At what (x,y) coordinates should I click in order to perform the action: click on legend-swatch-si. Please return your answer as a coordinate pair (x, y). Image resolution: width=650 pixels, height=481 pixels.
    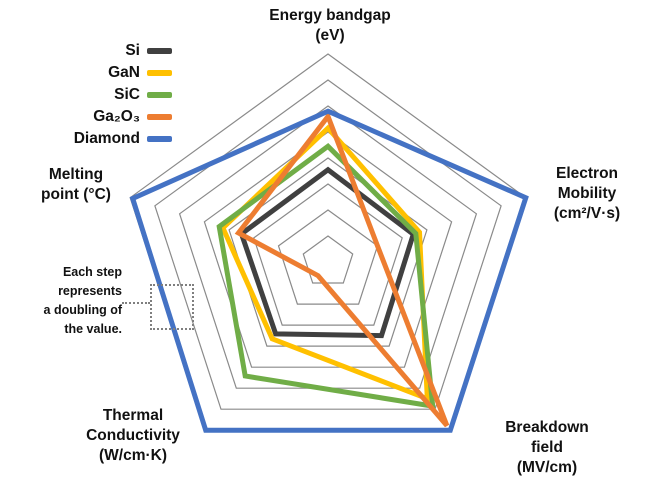
    Looking at the image, I should click on (159, 51).